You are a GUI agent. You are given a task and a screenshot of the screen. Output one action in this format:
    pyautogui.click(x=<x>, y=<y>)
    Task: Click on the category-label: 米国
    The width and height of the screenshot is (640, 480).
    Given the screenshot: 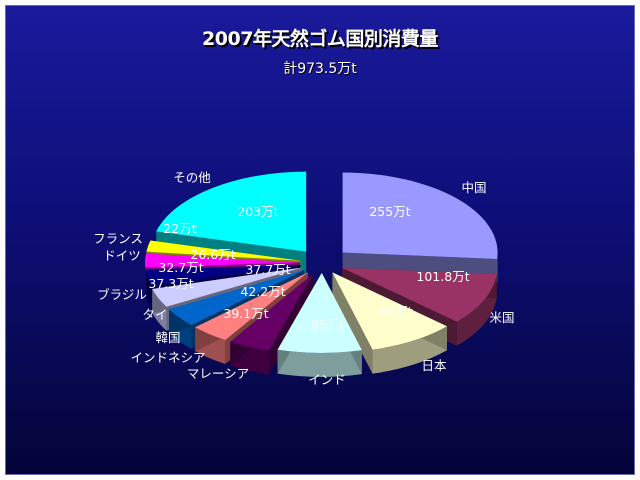 What is the action you would take?
    pyautogui.click(x=501, y=317)
    